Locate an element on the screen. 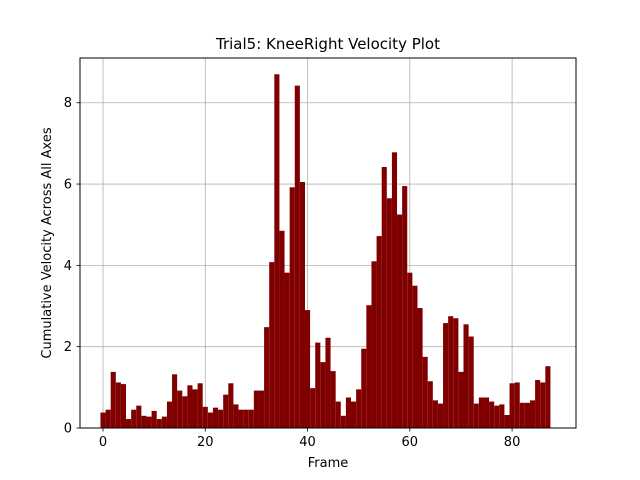 The width and height of the screenshot is (640, 480). x-tick-label: 20 is located at coordinates (205, 442).